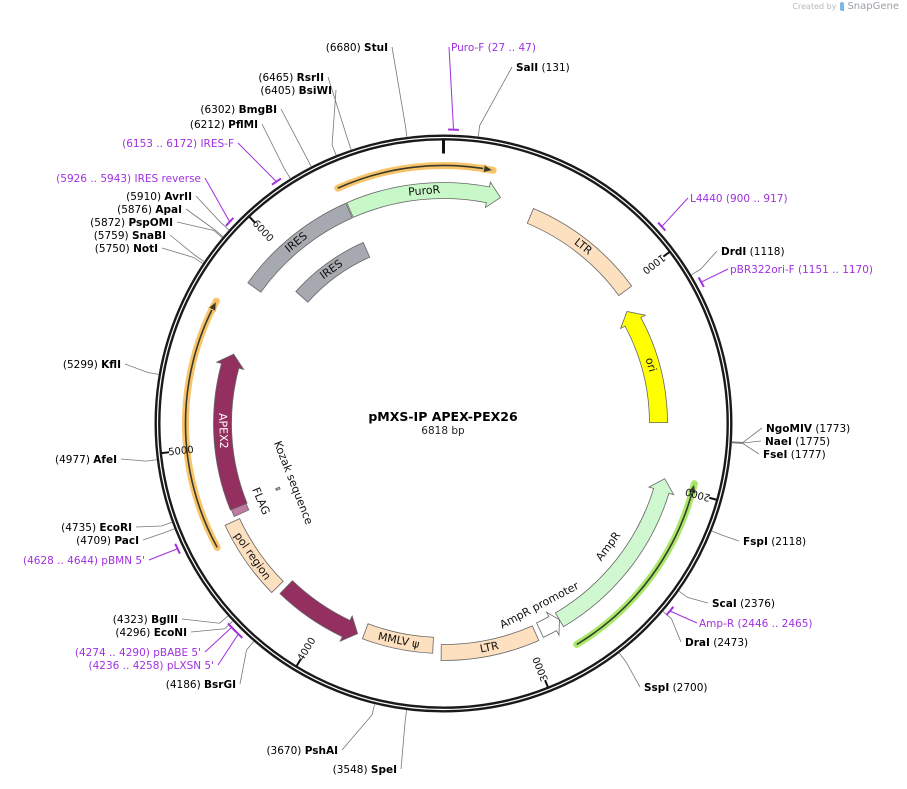 The height and width of the screenshot is (789, 907). What do you see at coordinates (716, 643) in the screenshot?
I see `restriction-site-drai: DraI (2473)` at bounding box center [716, 643].